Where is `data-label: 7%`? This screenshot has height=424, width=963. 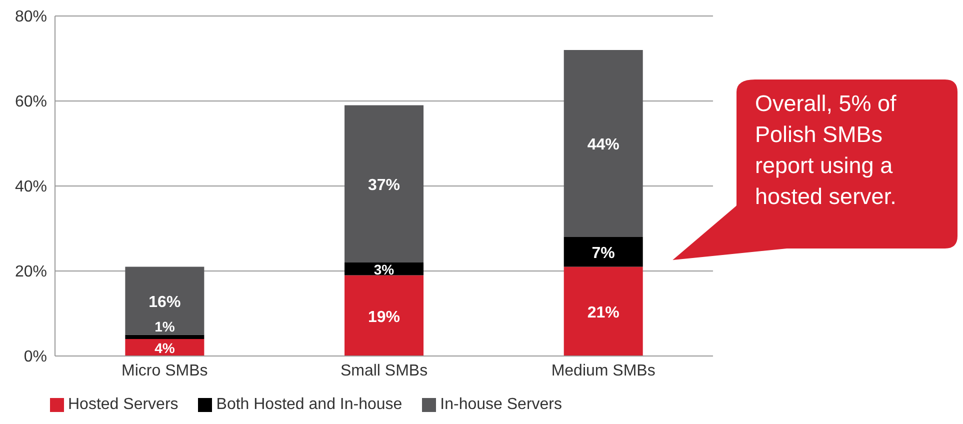
data-label: 7% is located at coordinates (603, 253).